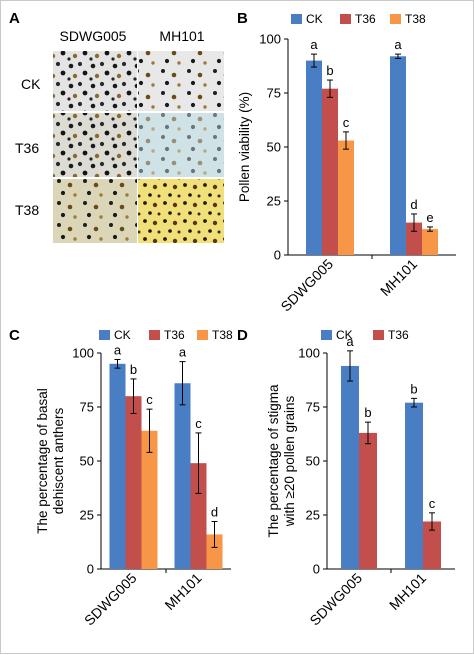  What do you see at coordinates (289, 462) in the screenshot?
I see `y-axis-label: with ≥20 pollen grains` at bounding box center [289, 462].